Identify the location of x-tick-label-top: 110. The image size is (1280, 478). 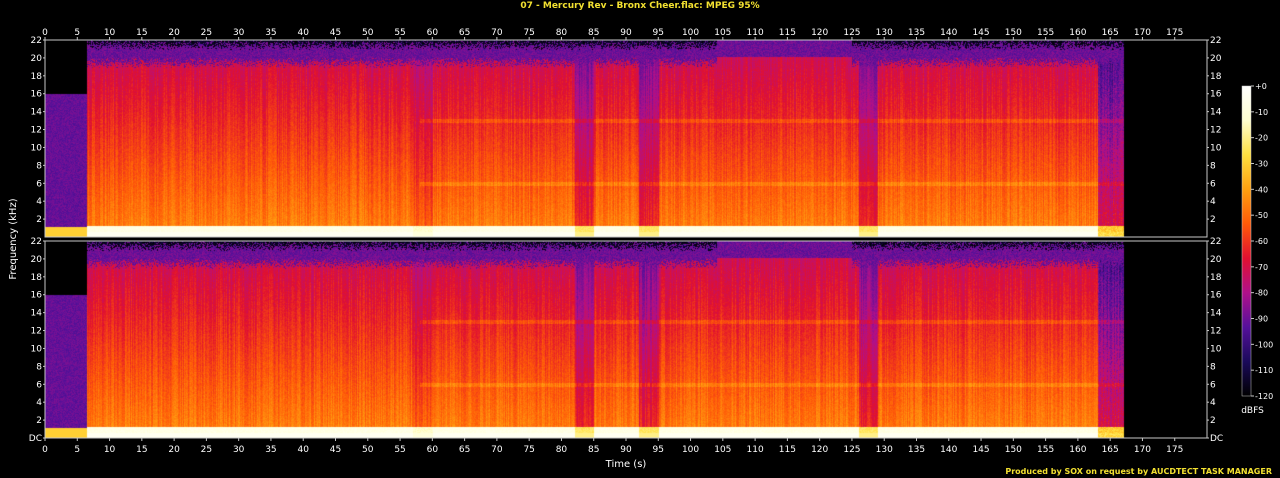
(755, 33).